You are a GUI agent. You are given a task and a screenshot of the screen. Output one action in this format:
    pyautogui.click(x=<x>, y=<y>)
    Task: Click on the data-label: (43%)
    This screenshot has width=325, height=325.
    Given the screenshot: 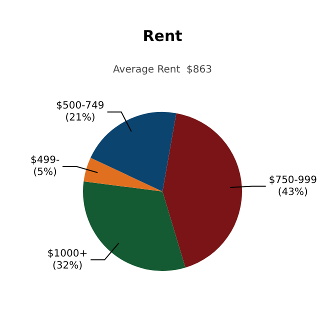 What is the action you would take?
    pyautogui.click(x=293, y=192)
    